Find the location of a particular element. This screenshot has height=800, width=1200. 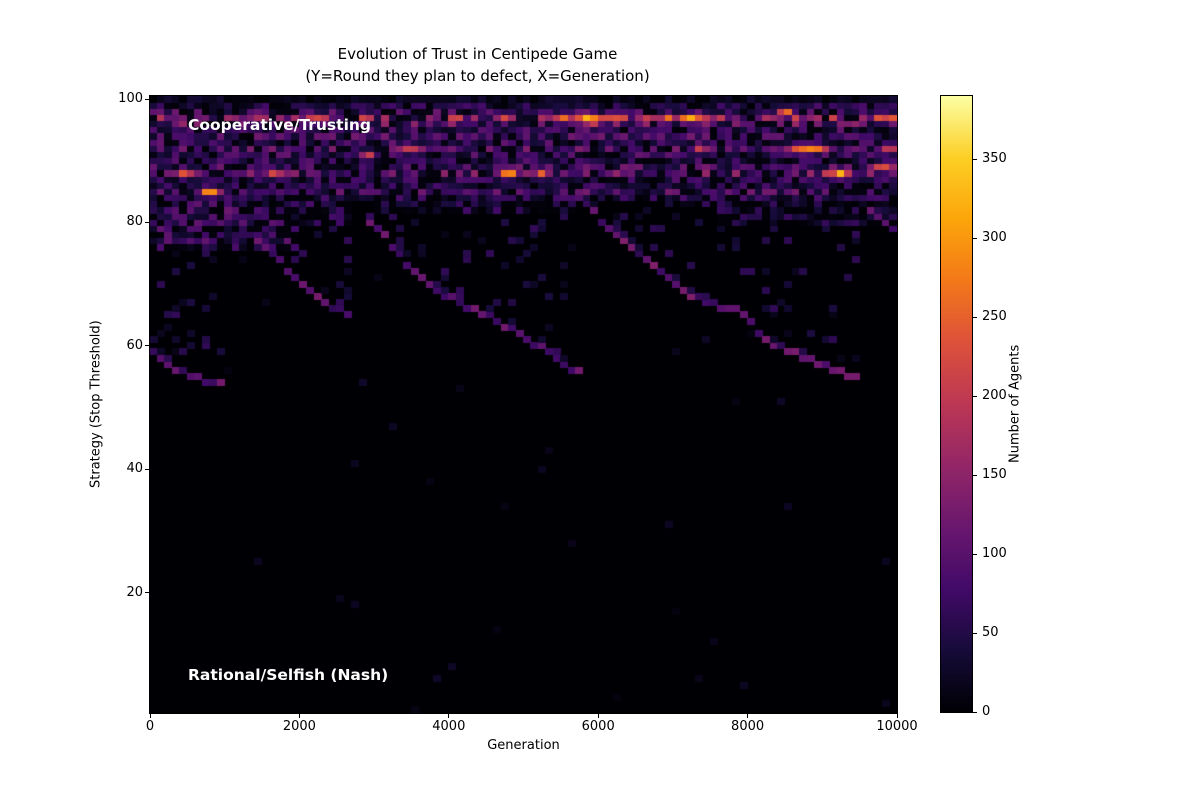

y-tick-label: 20 is located at coordinates (134, 592).